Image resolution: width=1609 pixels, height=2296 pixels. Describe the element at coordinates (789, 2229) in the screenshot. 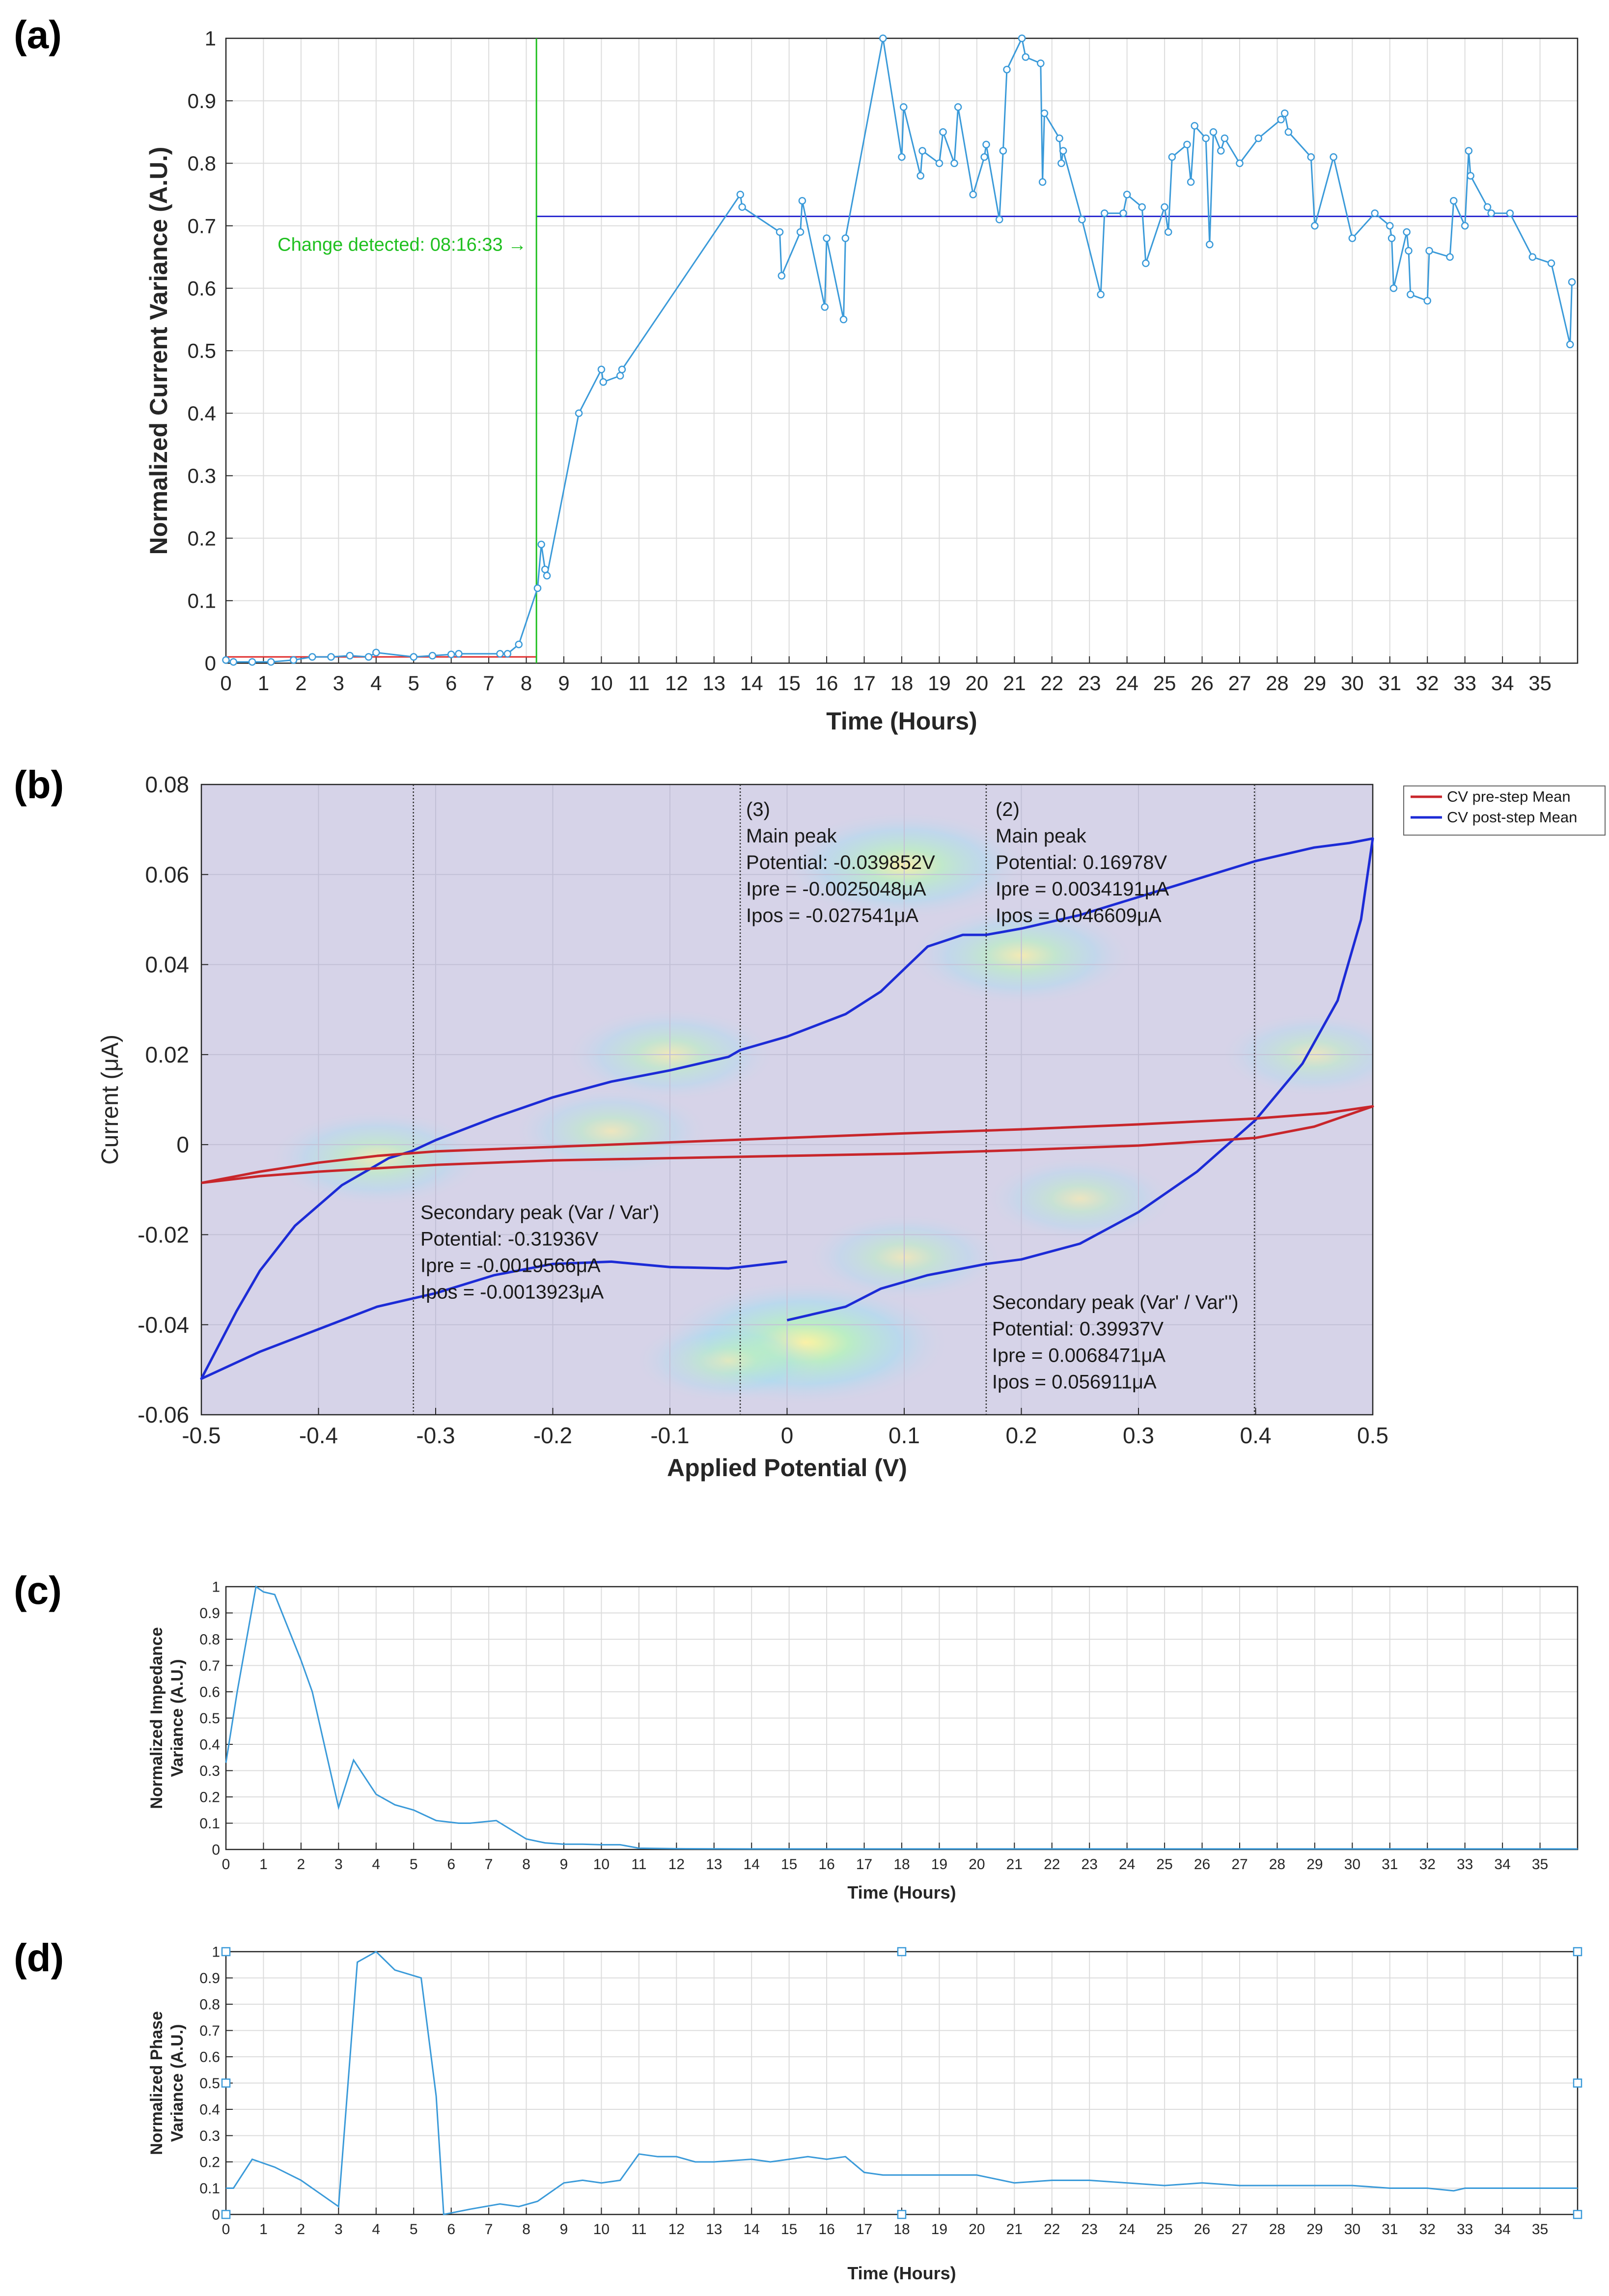

I see `x-tick-label: 15` at that location.